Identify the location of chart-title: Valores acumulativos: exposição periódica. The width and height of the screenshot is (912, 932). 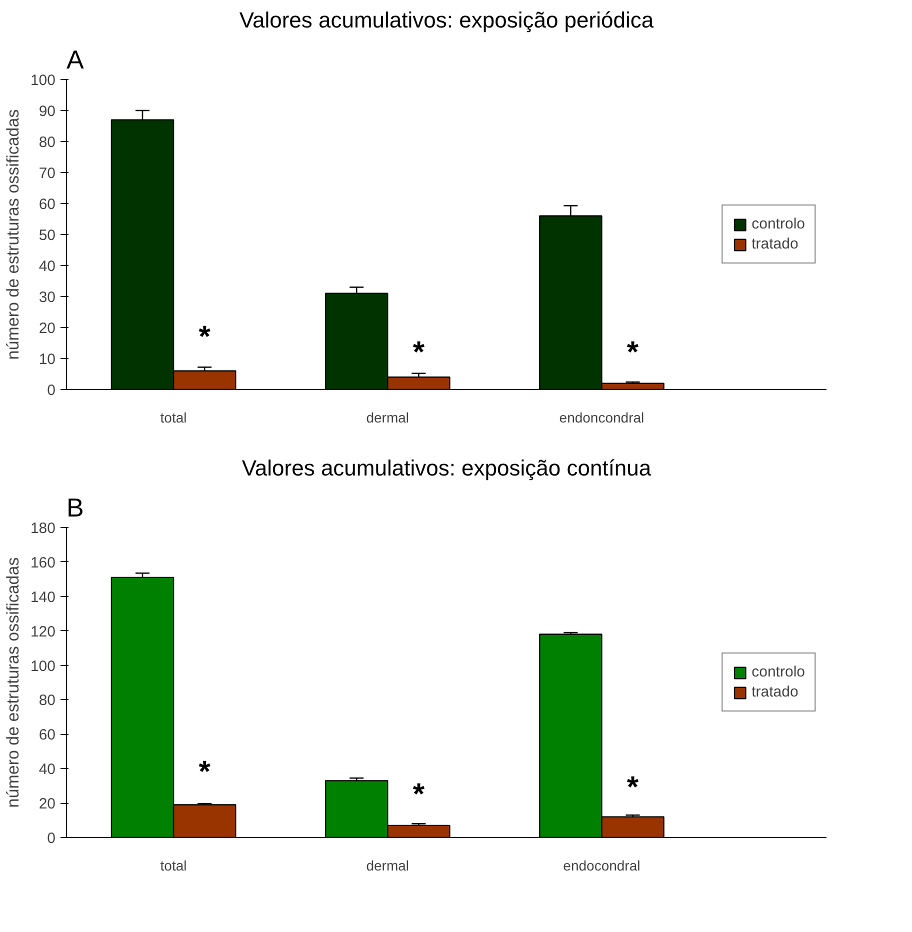
(446, 20).